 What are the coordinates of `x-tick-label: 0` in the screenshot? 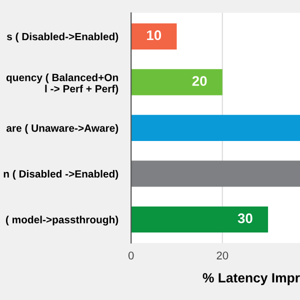 It's located at (131, 256).